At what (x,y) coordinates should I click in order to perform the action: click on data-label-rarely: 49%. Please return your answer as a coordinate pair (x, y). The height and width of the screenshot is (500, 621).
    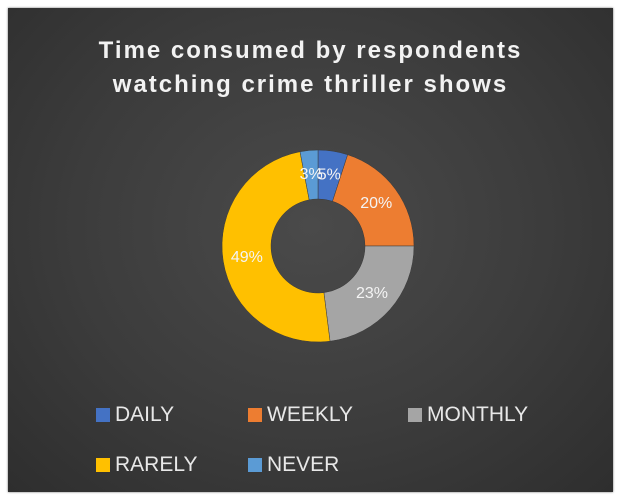
    Looking at the image, I should click on (247, 257).